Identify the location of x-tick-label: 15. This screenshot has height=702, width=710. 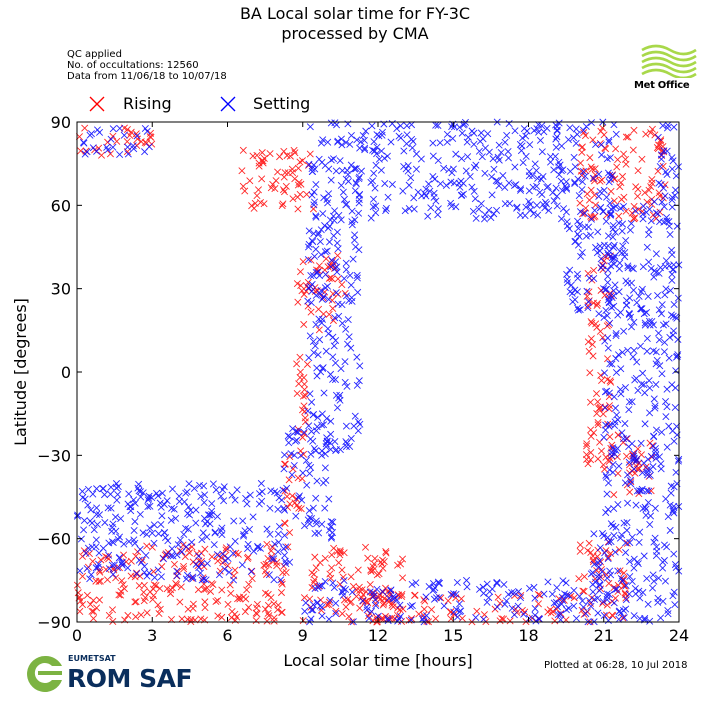
(453, 635).